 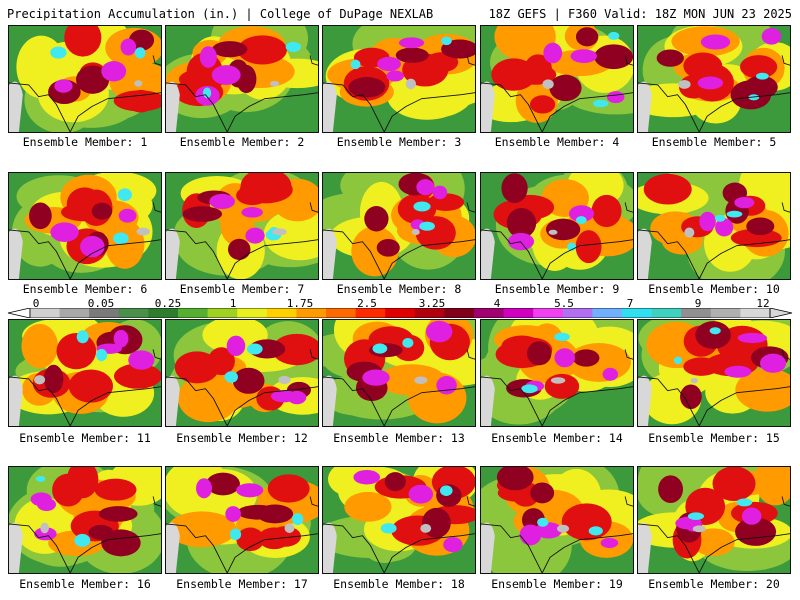 I want to click on member-caption: Ensemble Member: 9, so click(x=557, y=289).